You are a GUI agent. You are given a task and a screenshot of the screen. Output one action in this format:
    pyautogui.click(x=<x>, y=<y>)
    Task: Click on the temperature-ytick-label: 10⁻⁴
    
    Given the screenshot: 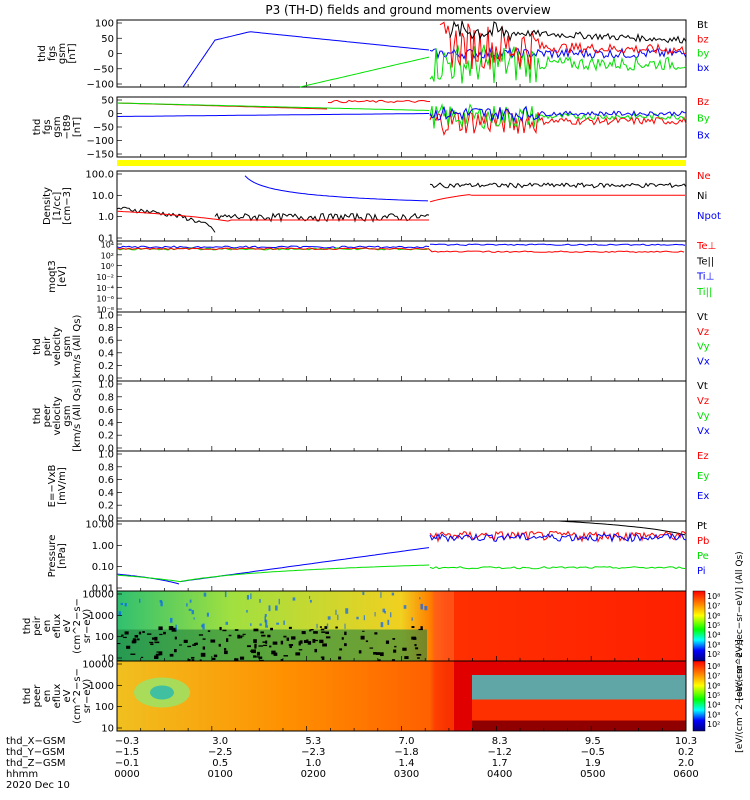 What is the action you would take?
    pyautogui.click(x=105, y=288)
    